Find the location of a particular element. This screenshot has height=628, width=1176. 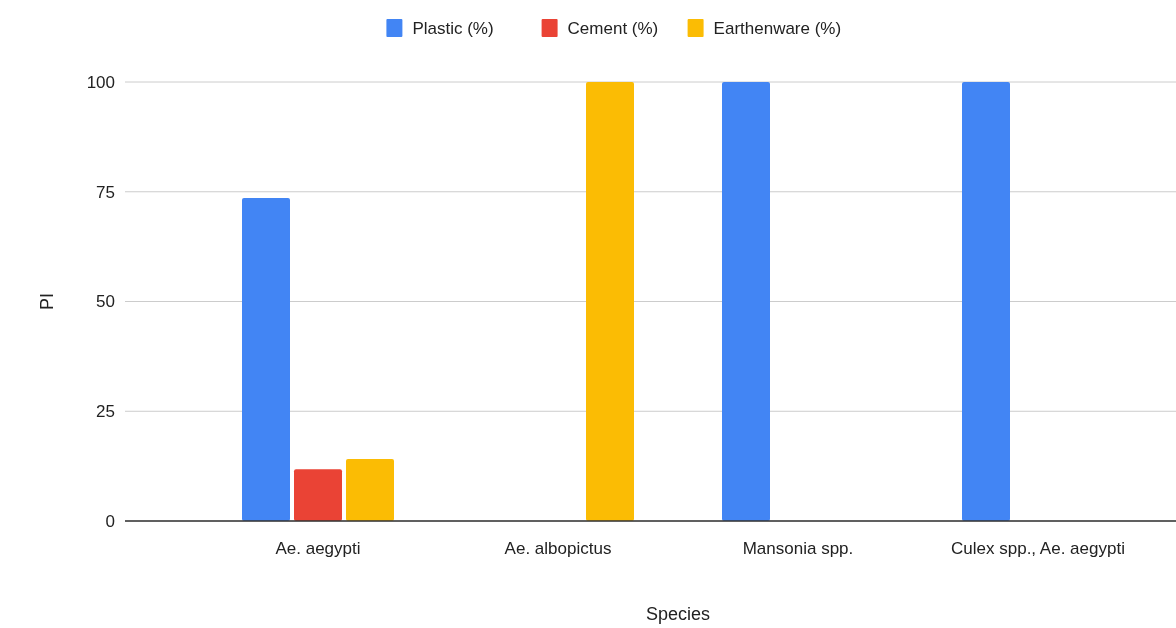

legend-label: Cement (%) is located at coordinates (613, 28).